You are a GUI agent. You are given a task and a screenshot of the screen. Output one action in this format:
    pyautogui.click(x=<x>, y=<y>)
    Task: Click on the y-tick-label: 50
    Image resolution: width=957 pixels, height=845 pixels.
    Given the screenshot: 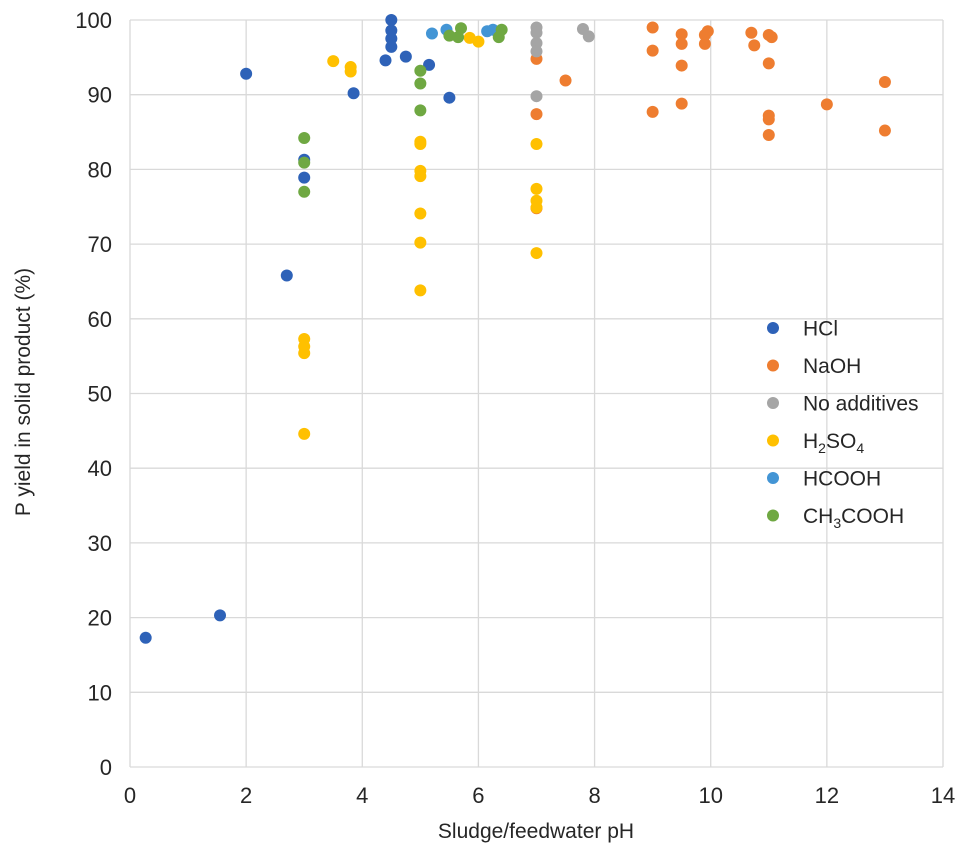 What is the action you would take?
    pyautogui.click(x=100, y=394)
    